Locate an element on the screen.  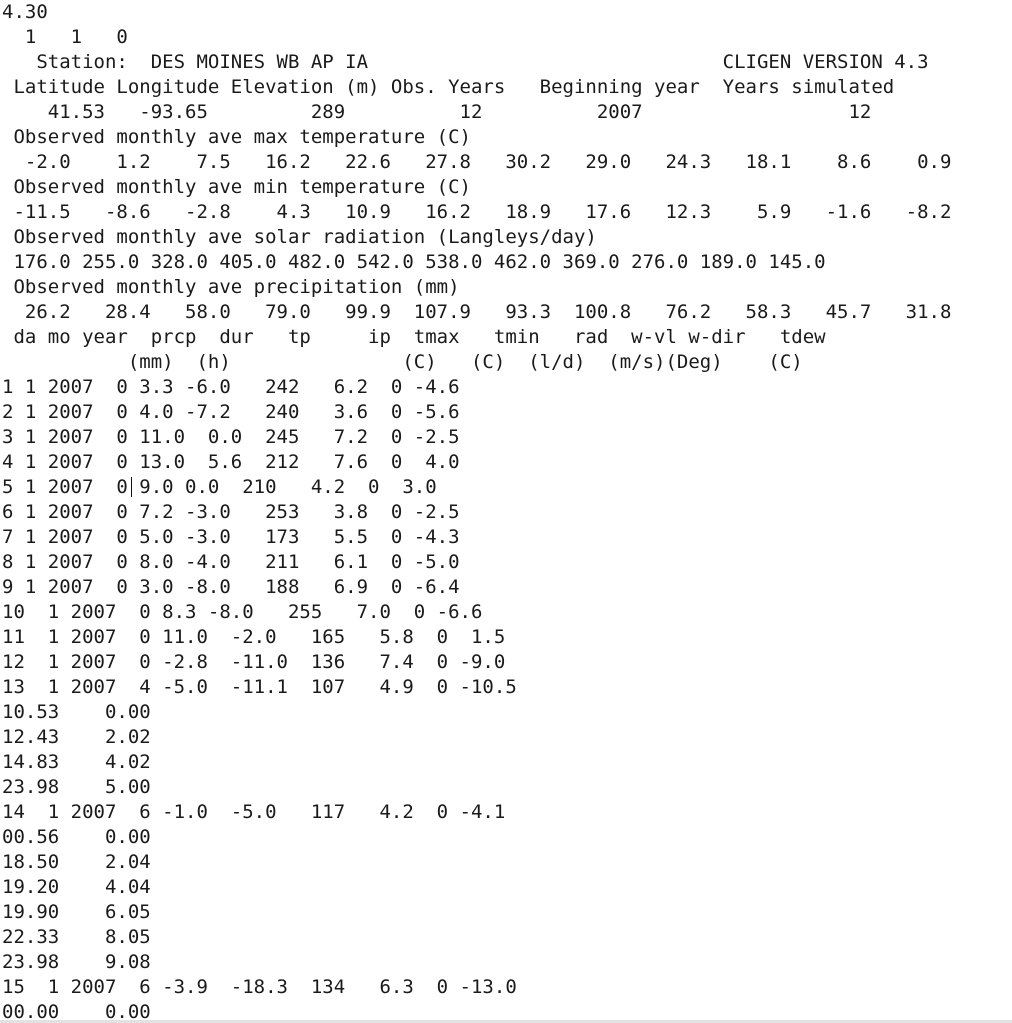
text-line: 00.00 0.00 is located at coordinates (76, 1011).